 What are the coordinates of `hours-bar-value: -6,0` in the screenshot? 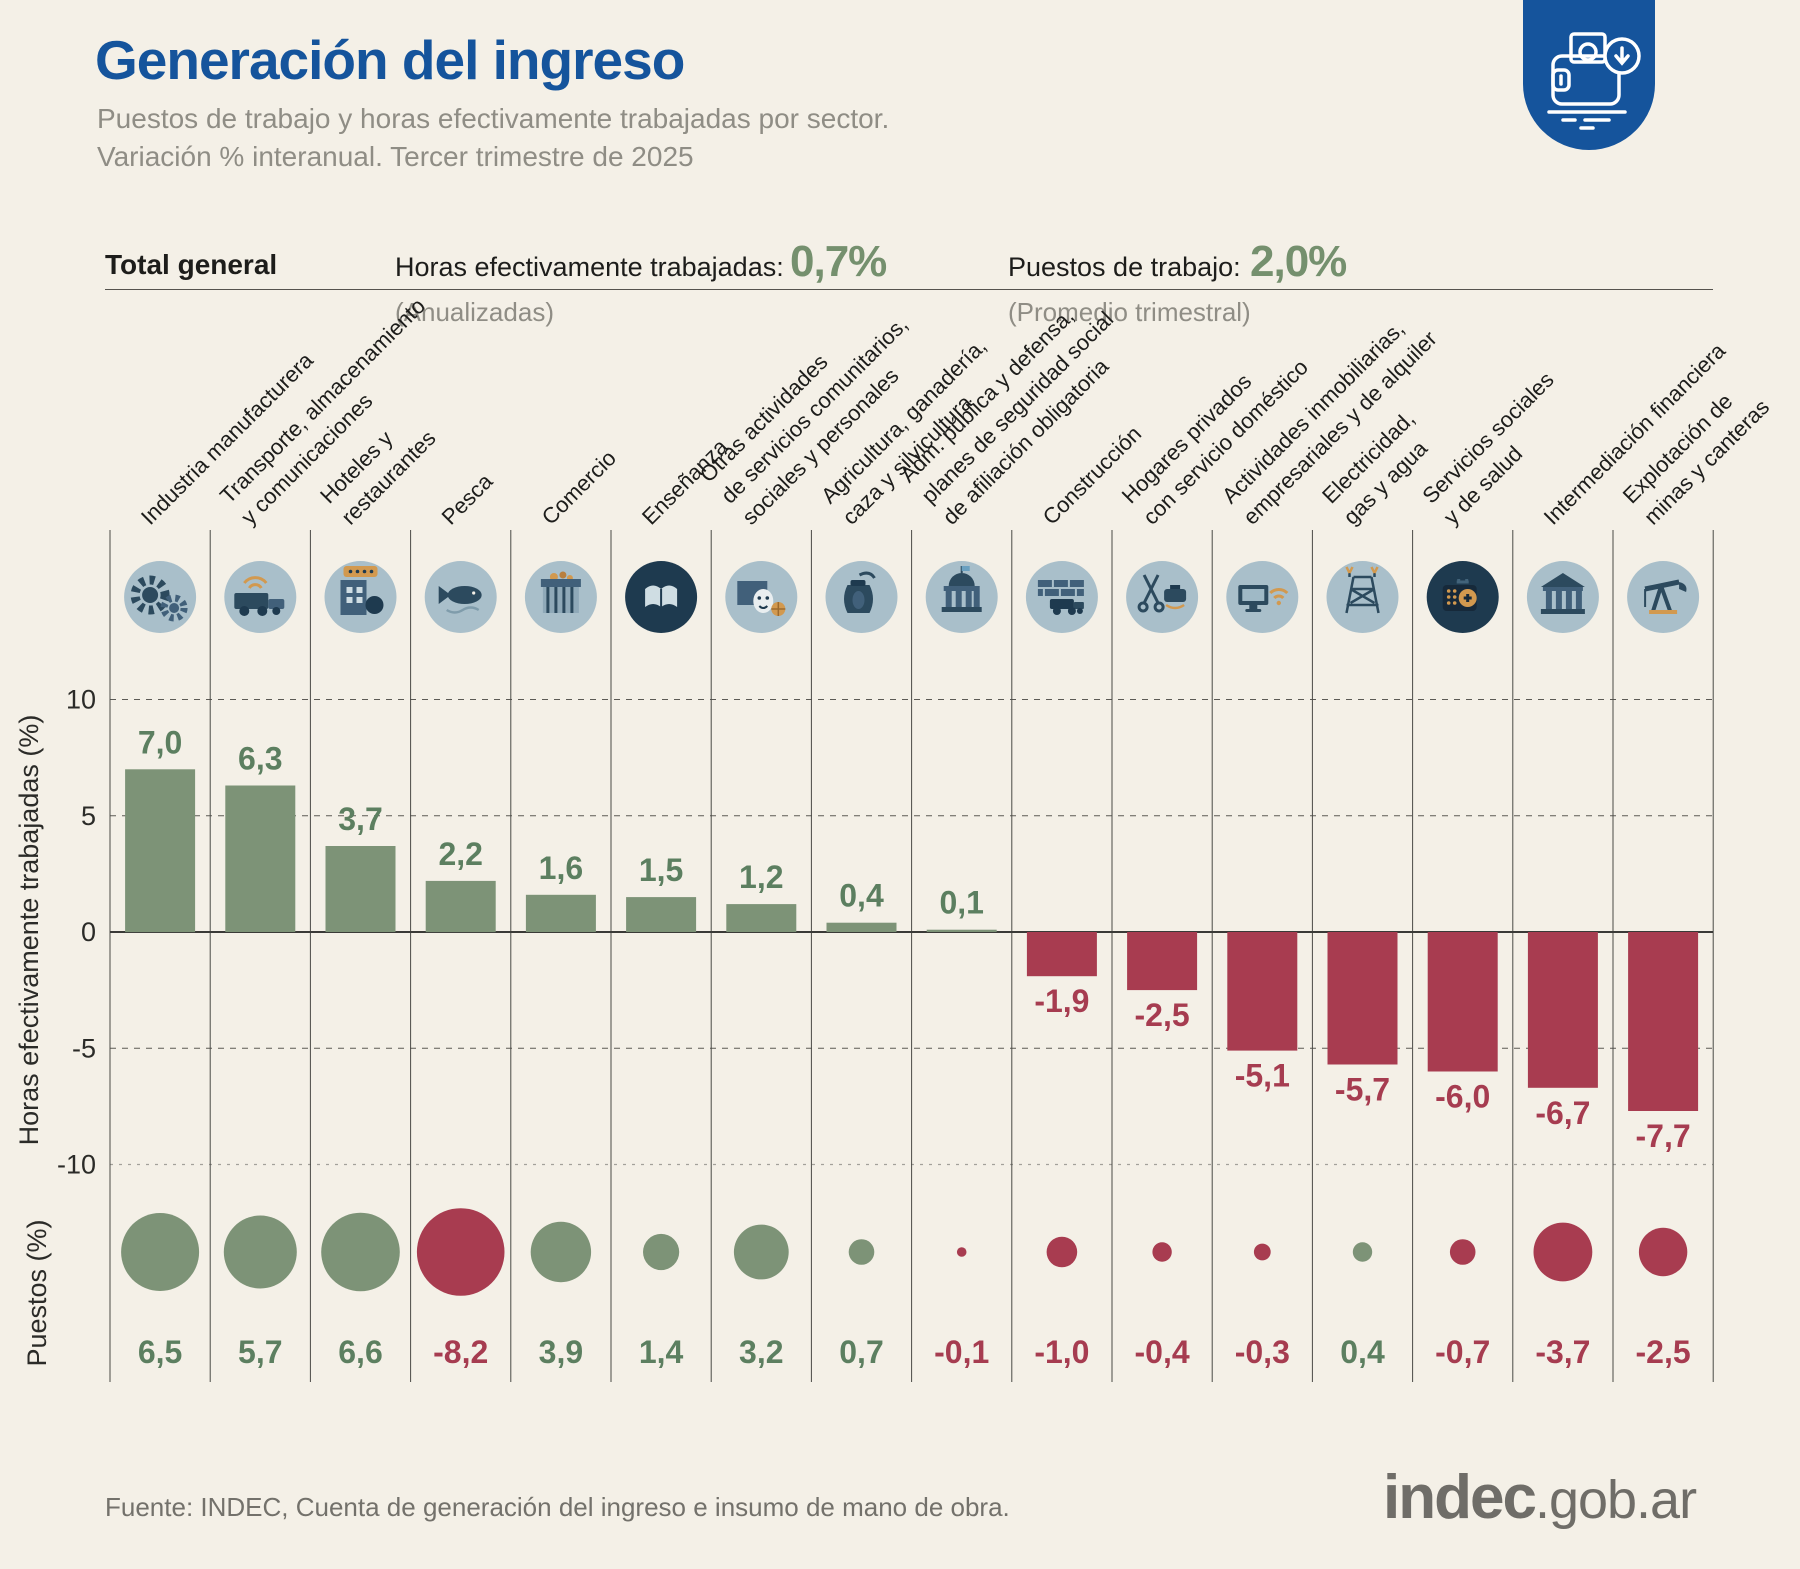 It's located at (1462, 1097).